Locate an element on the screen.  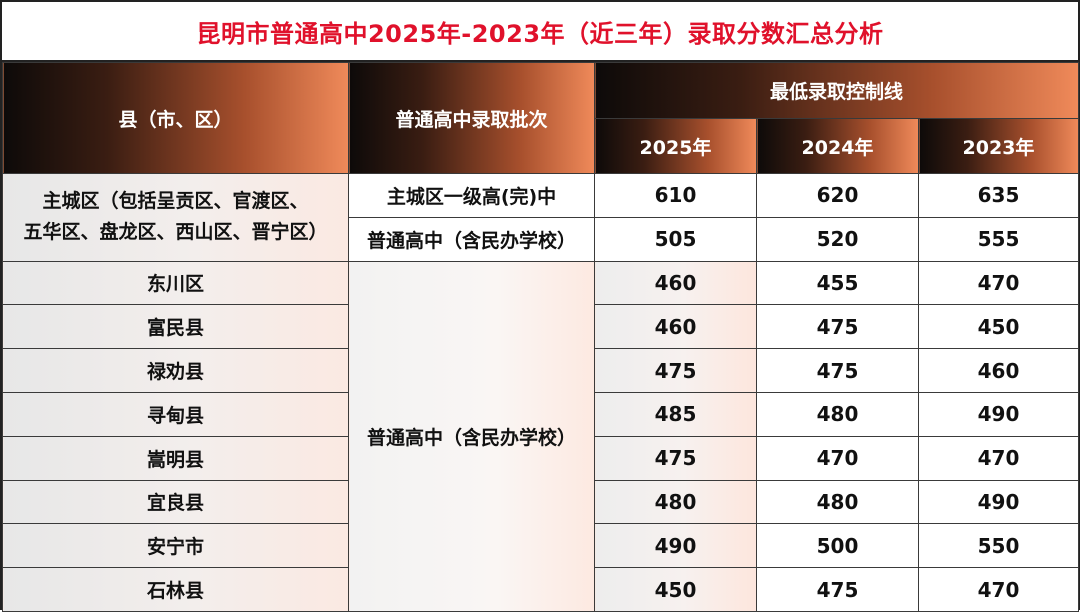
page-title: 昆明市普通高中2025年-2023年（近三年）录取分数汇总分析 is located at coordinates (540, 32).